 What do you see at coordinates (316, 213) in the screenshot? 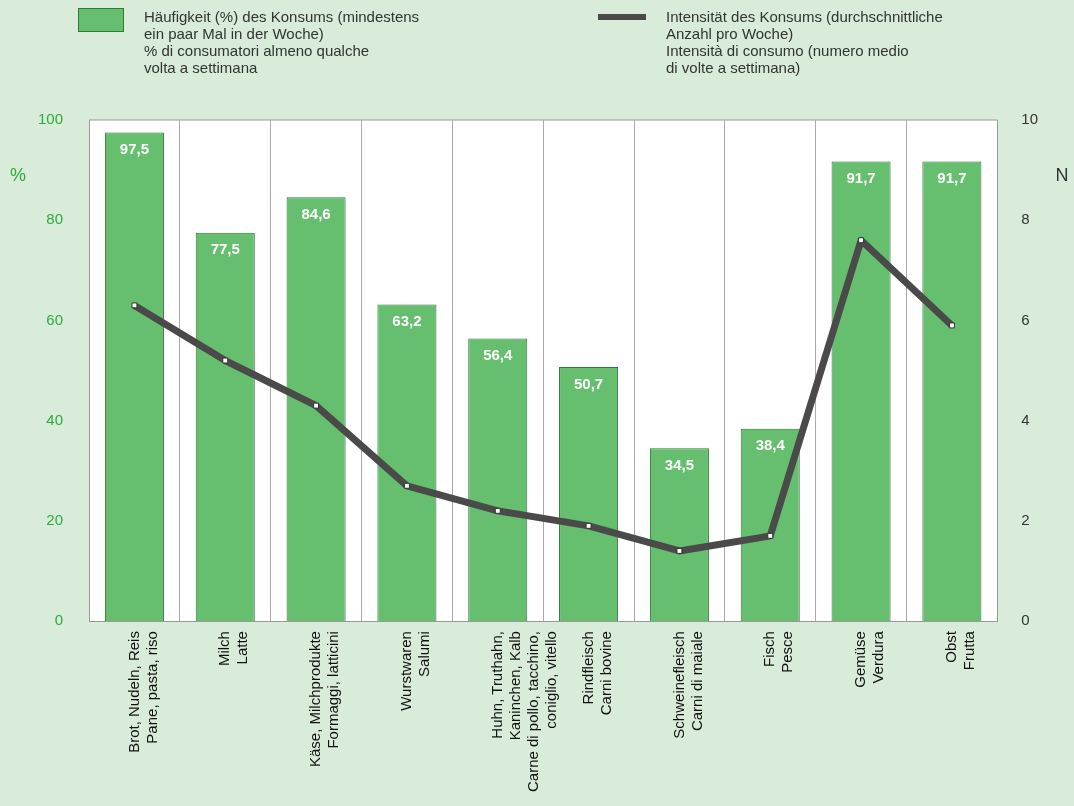
I see `data-label: 84,6` at bounding box center [316, 213].